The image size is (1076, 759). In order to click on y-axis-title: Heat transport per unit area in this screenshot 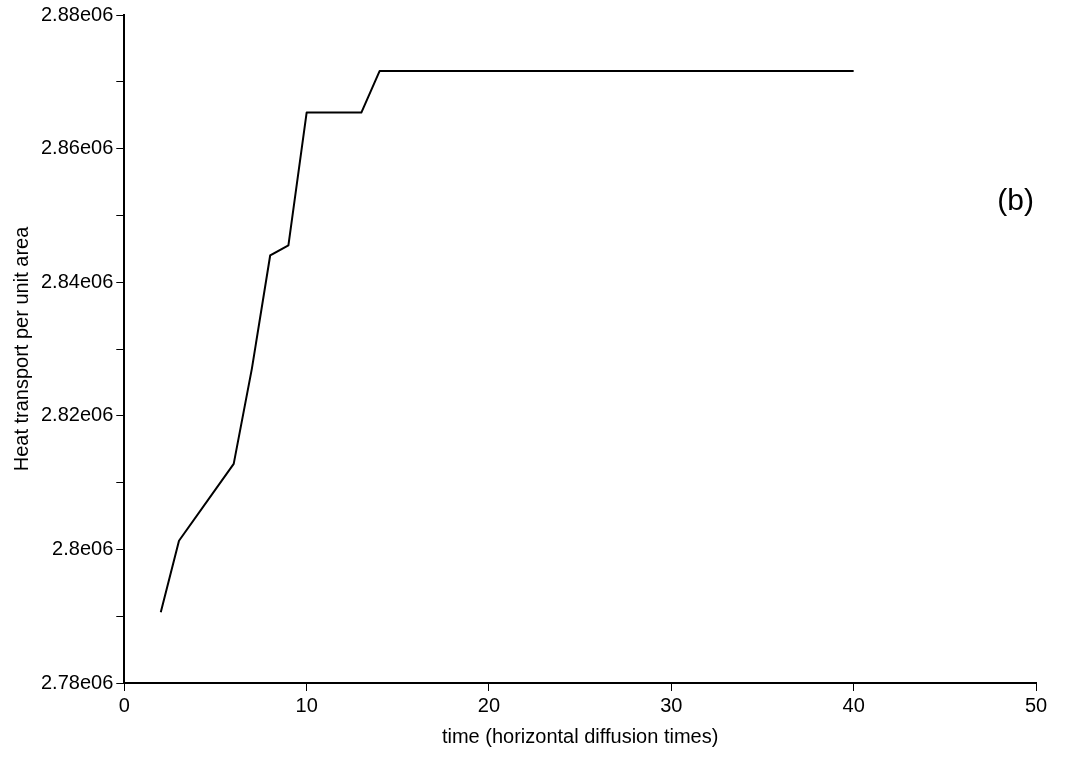, I will do `click(20, 348)`.